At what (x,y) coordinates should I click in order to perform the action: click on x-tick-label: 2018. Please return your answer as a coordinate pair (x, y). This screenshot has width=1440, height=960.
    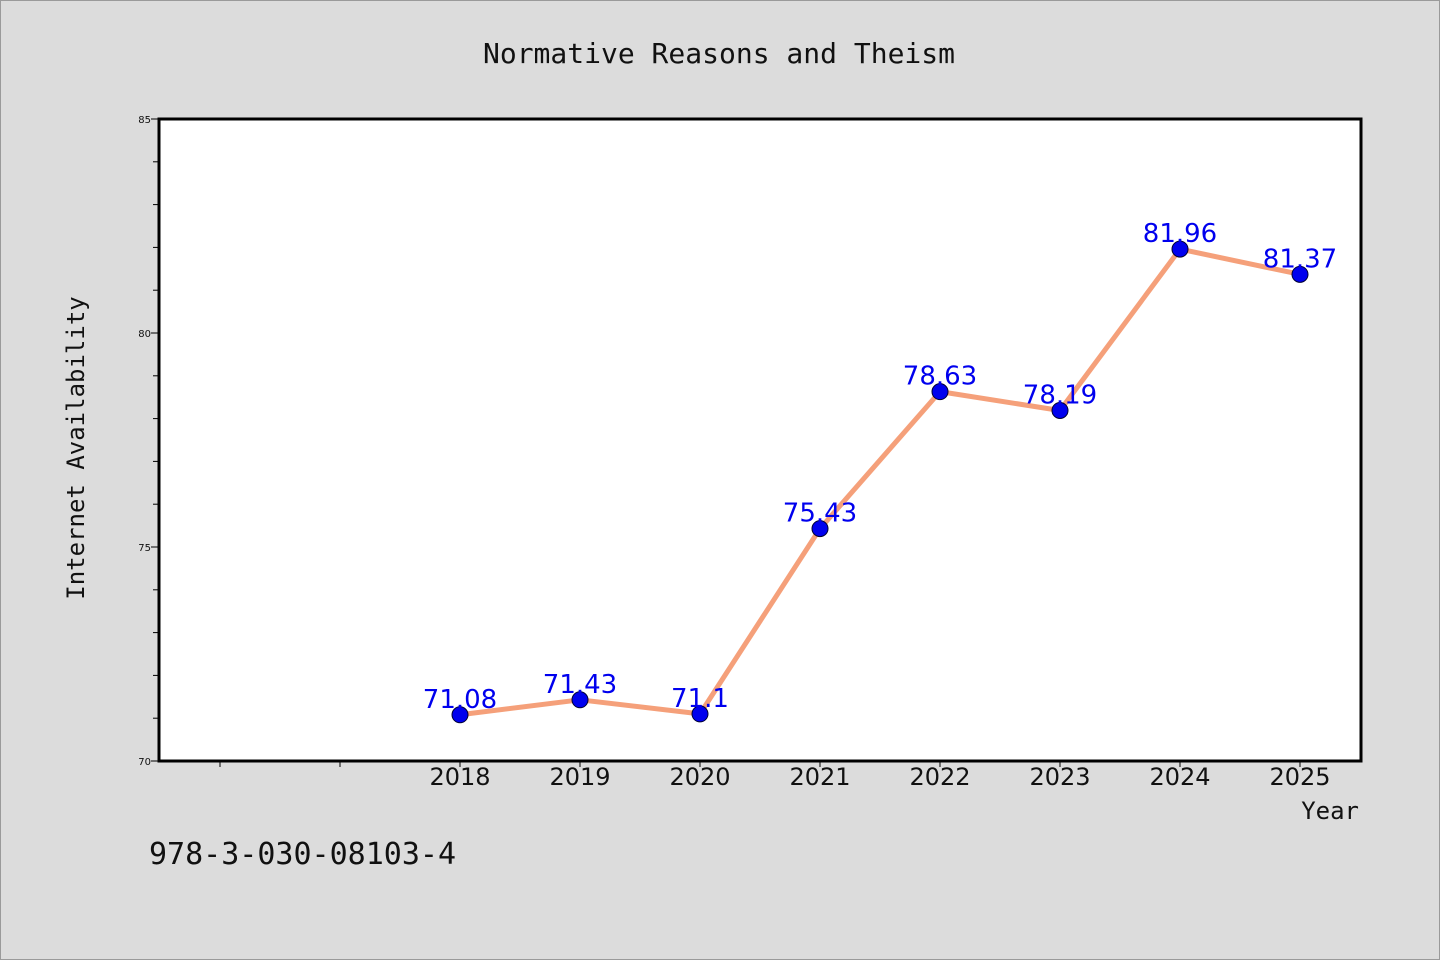
    Looking at the image, I should click on (459, 777).